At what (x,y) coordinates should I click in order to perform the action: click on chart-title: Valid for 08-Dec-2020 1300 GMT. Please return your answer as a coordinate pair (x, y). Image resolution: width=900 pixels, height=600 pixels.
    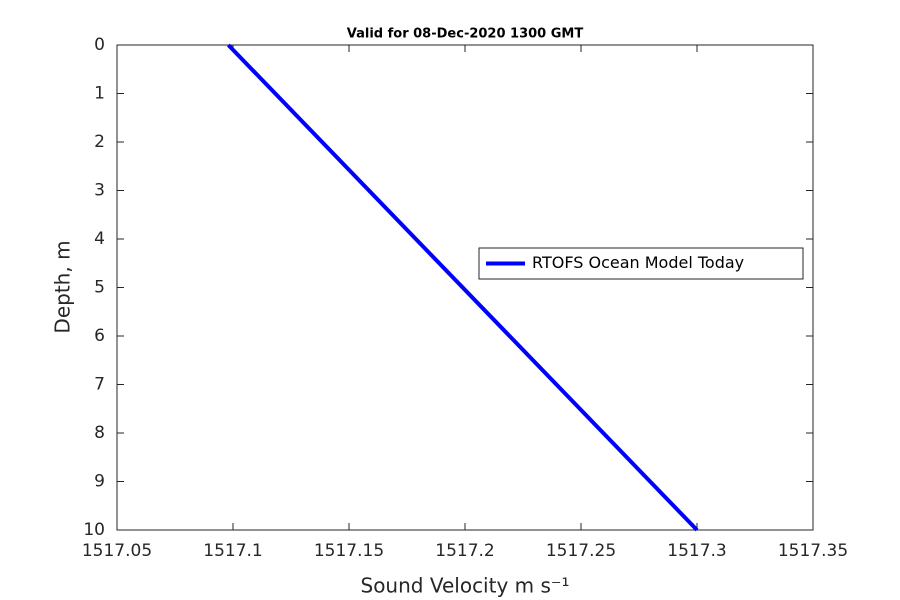
    Looking at the image, I should click on (465, 34).